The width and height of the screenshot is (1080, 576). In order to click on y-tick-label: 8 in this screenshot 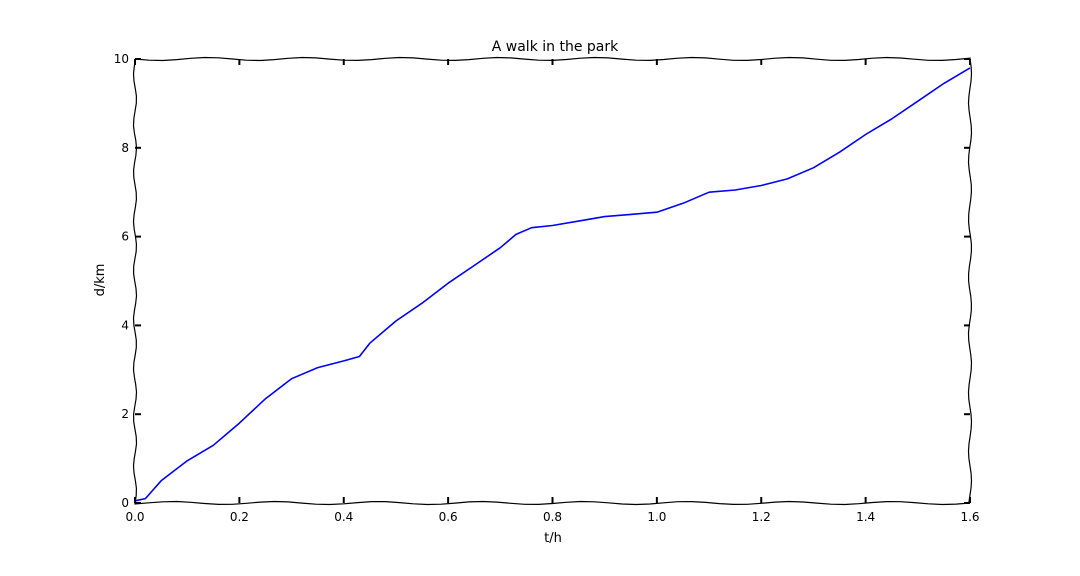, I will do `click(125, 148)`.